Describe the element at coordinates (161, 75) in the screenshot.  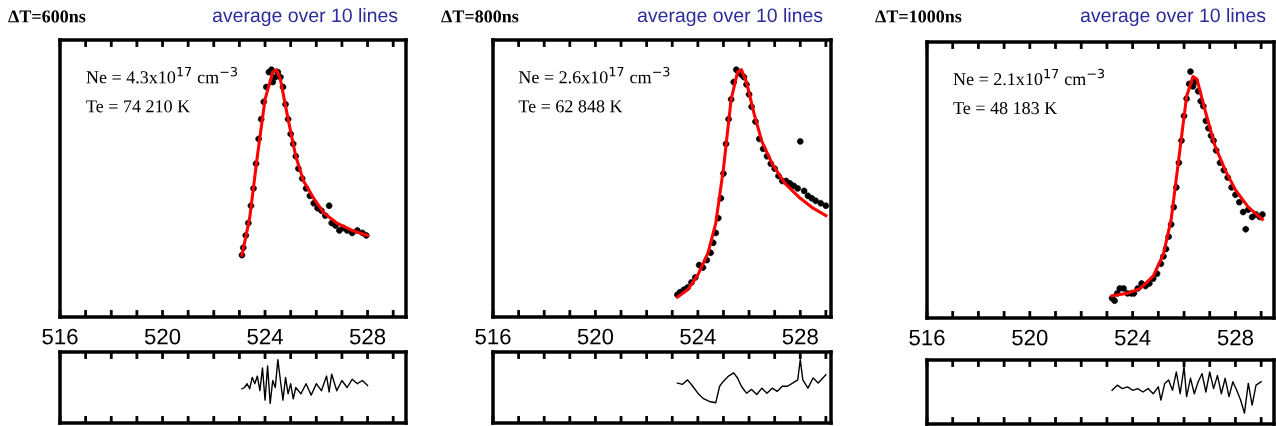
I see `annotation: Ne = 4.3x10$^{17}$ cm$^{−3}$` at that location.